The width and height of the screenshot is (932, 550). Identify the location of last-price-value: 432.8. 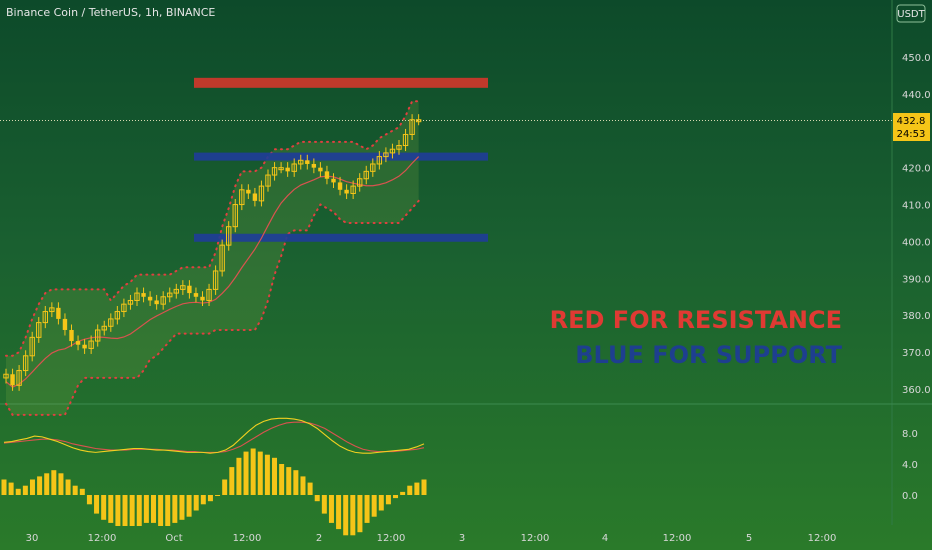
(911, 121).